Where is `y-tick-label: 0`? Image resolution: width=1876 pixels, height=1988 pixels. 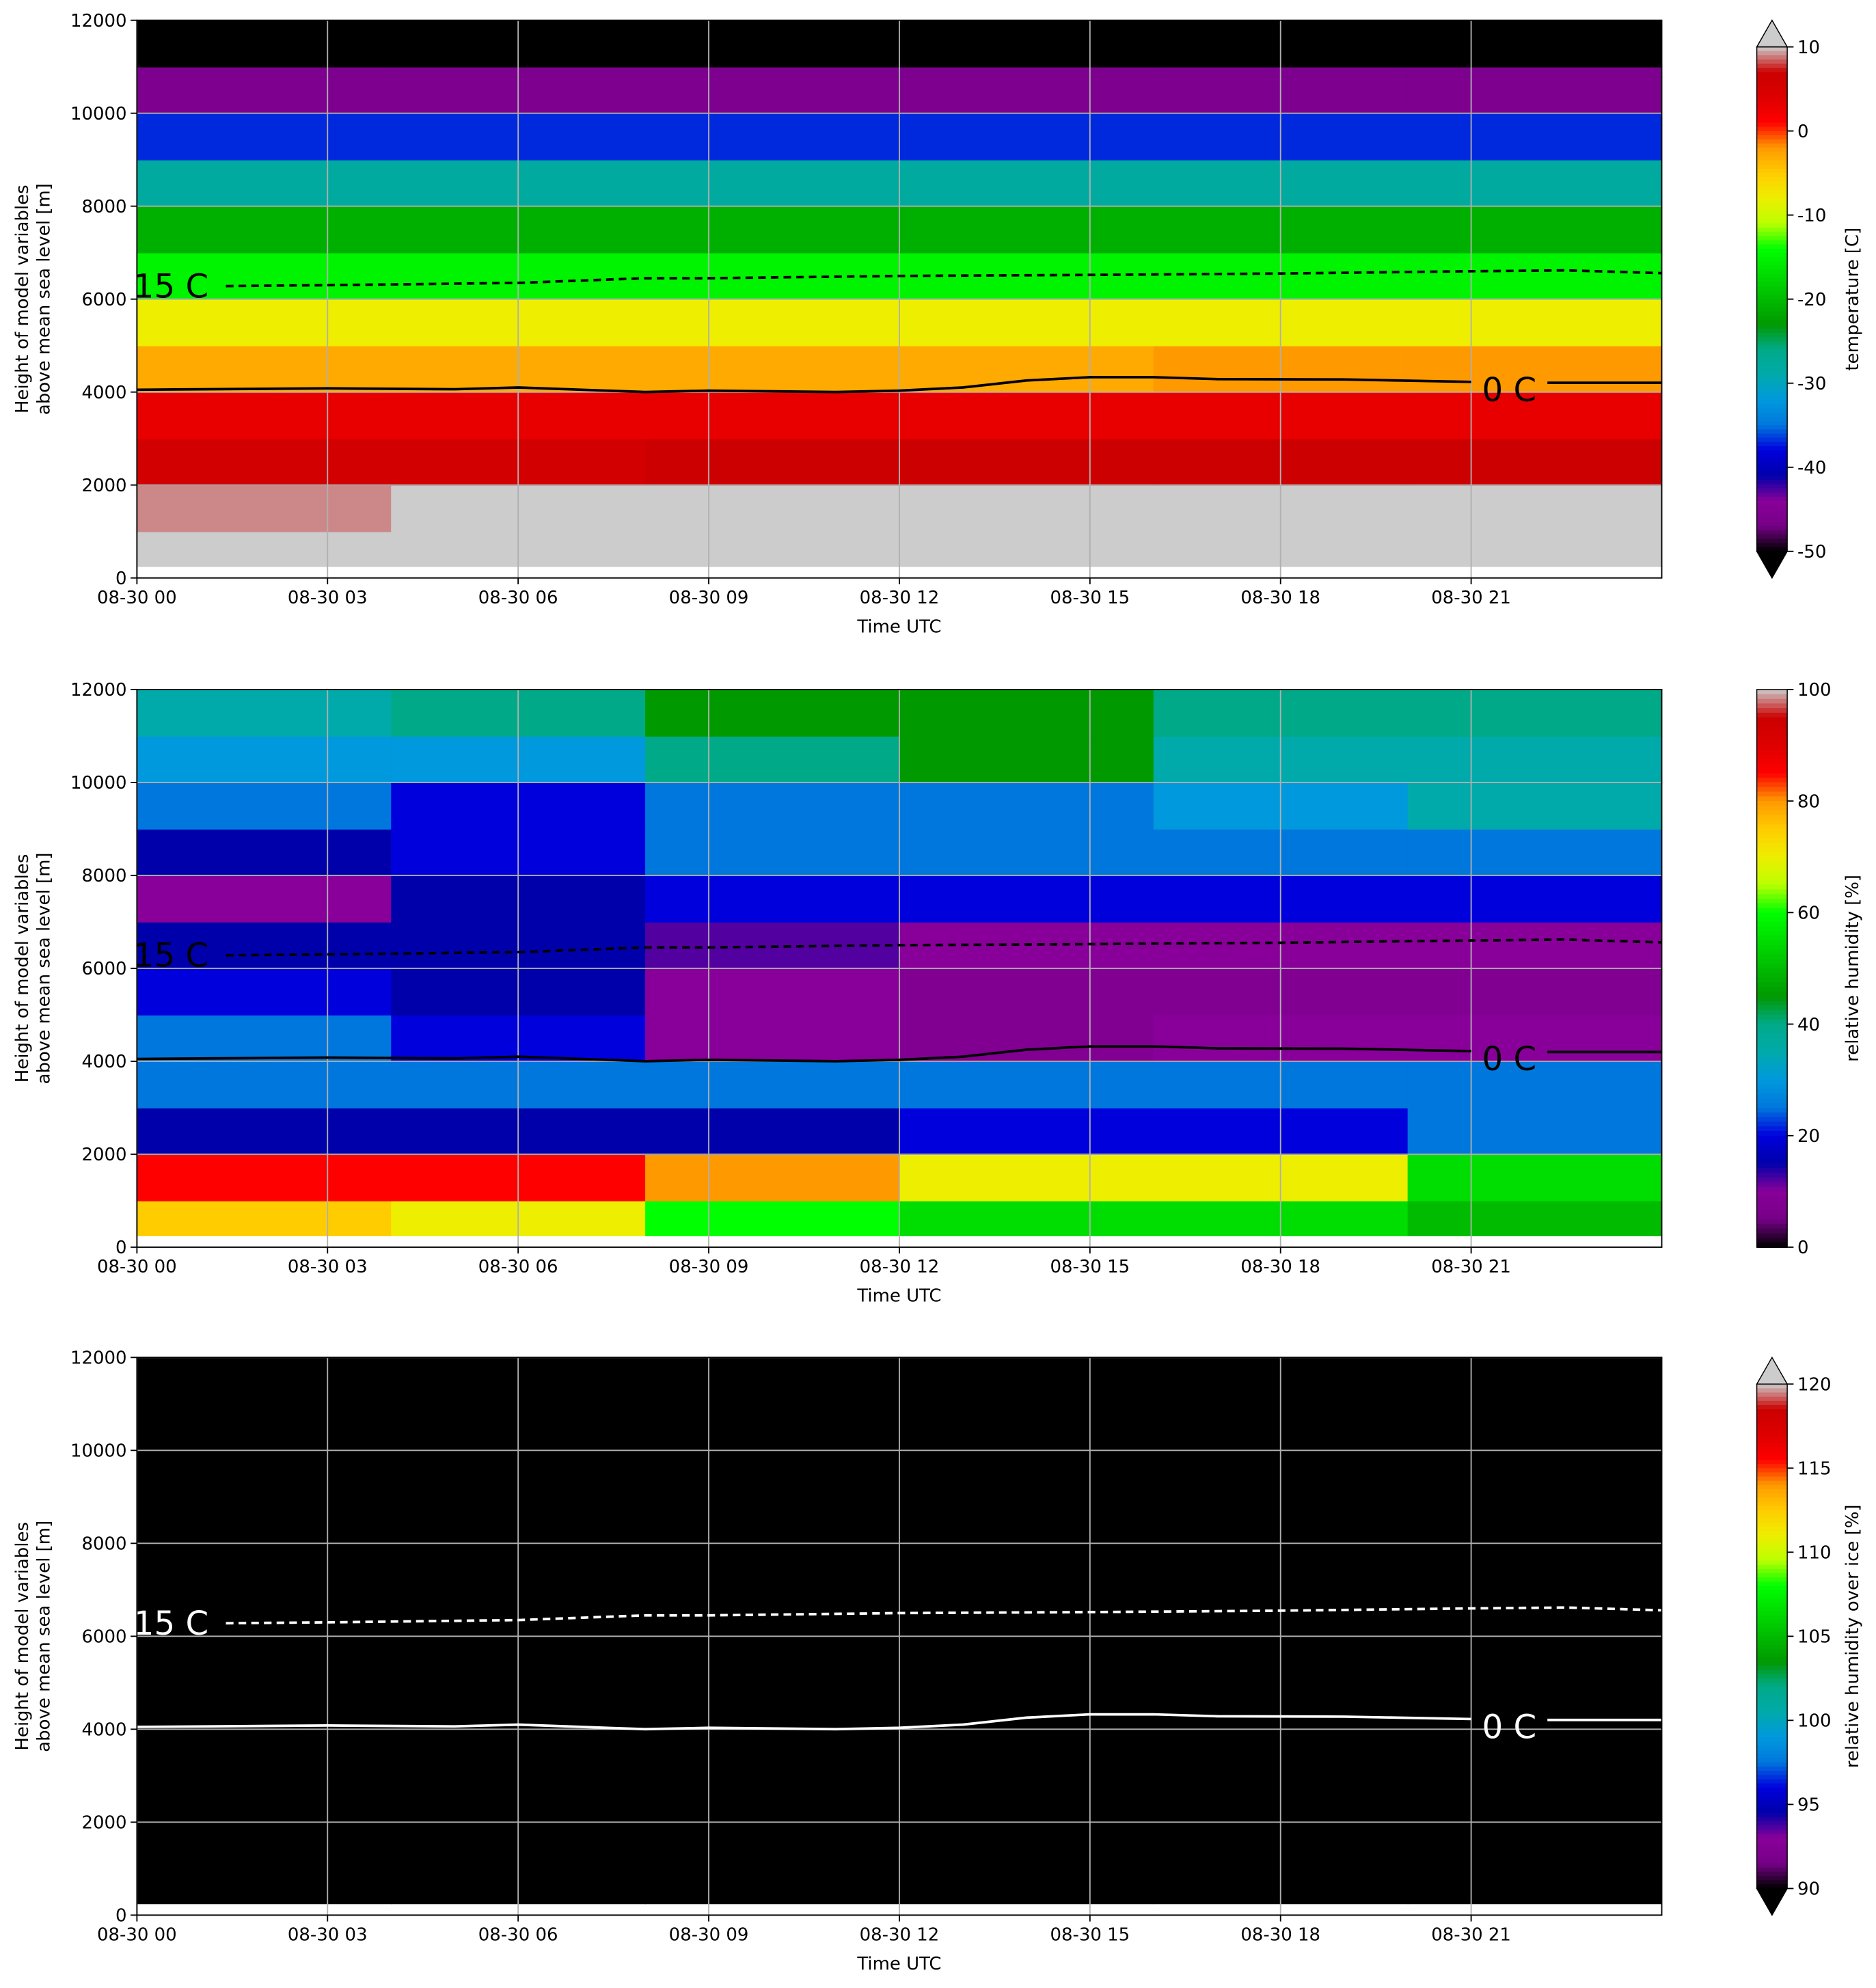 y-tick-label: 0 is located at coordinates (121, 1248).